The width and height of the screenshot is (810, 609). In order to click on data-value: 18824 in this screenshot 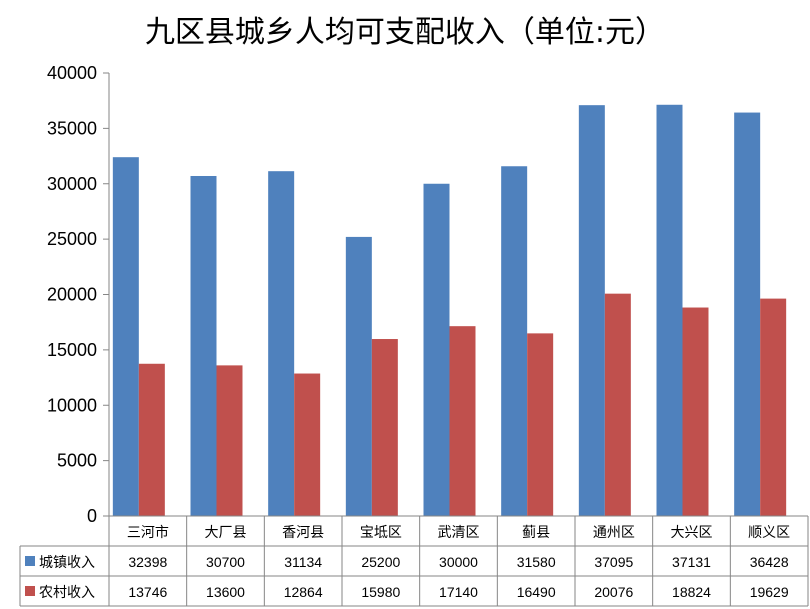, I will do `click(691, 592)`.